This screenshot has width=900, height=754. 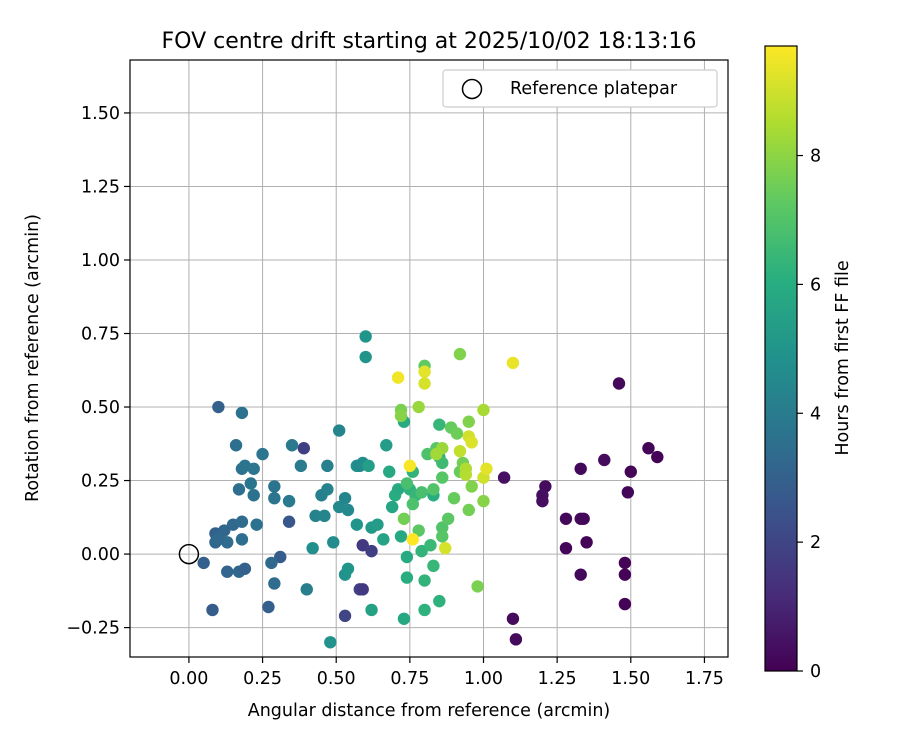 What do you see at coordinates (189, 554) in the screenshot?
I see `reference-marker` at bounding box center [189, 554].